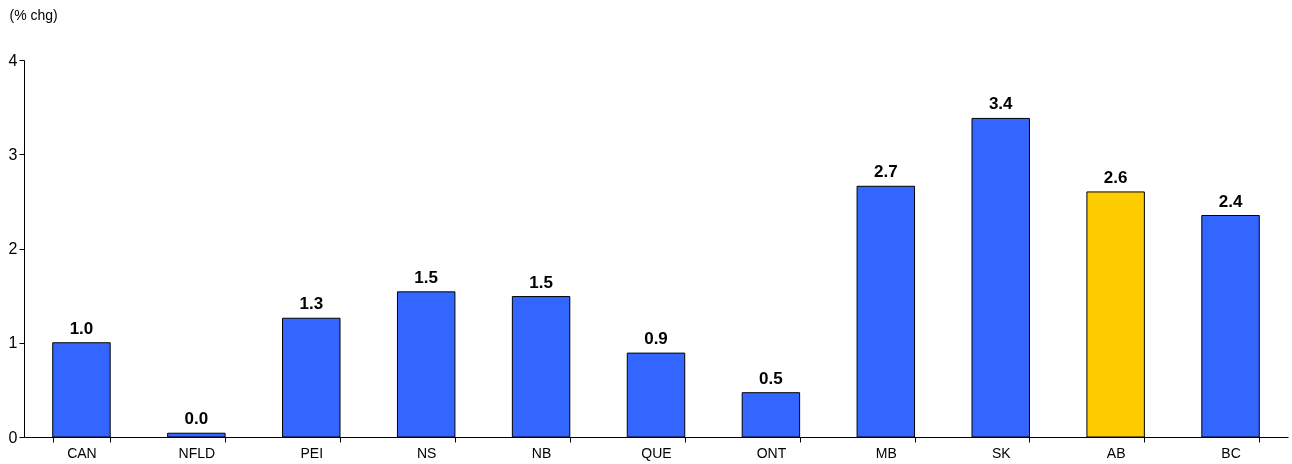 This screenshot has height=464, width=1292. I want to click on x-tick-label: QUE, so click(656, 452).